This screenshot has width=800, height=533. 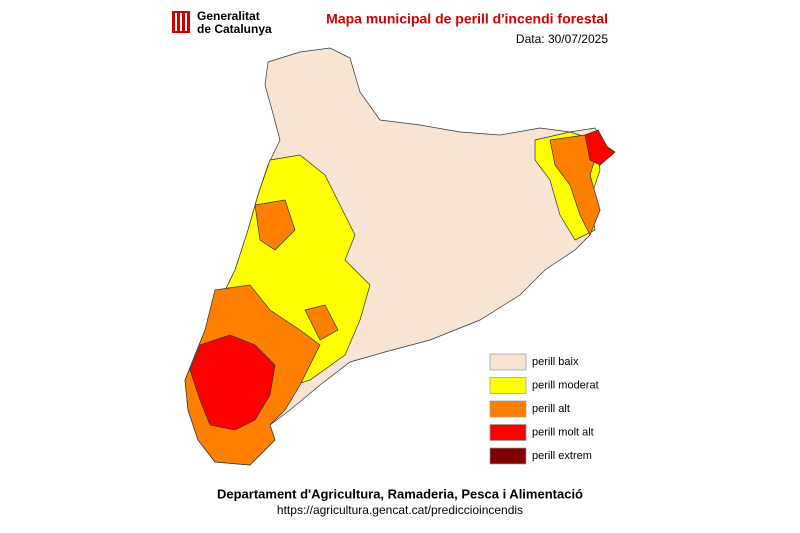 I want to click on region-veryhigh, so click(x=232, y=382).